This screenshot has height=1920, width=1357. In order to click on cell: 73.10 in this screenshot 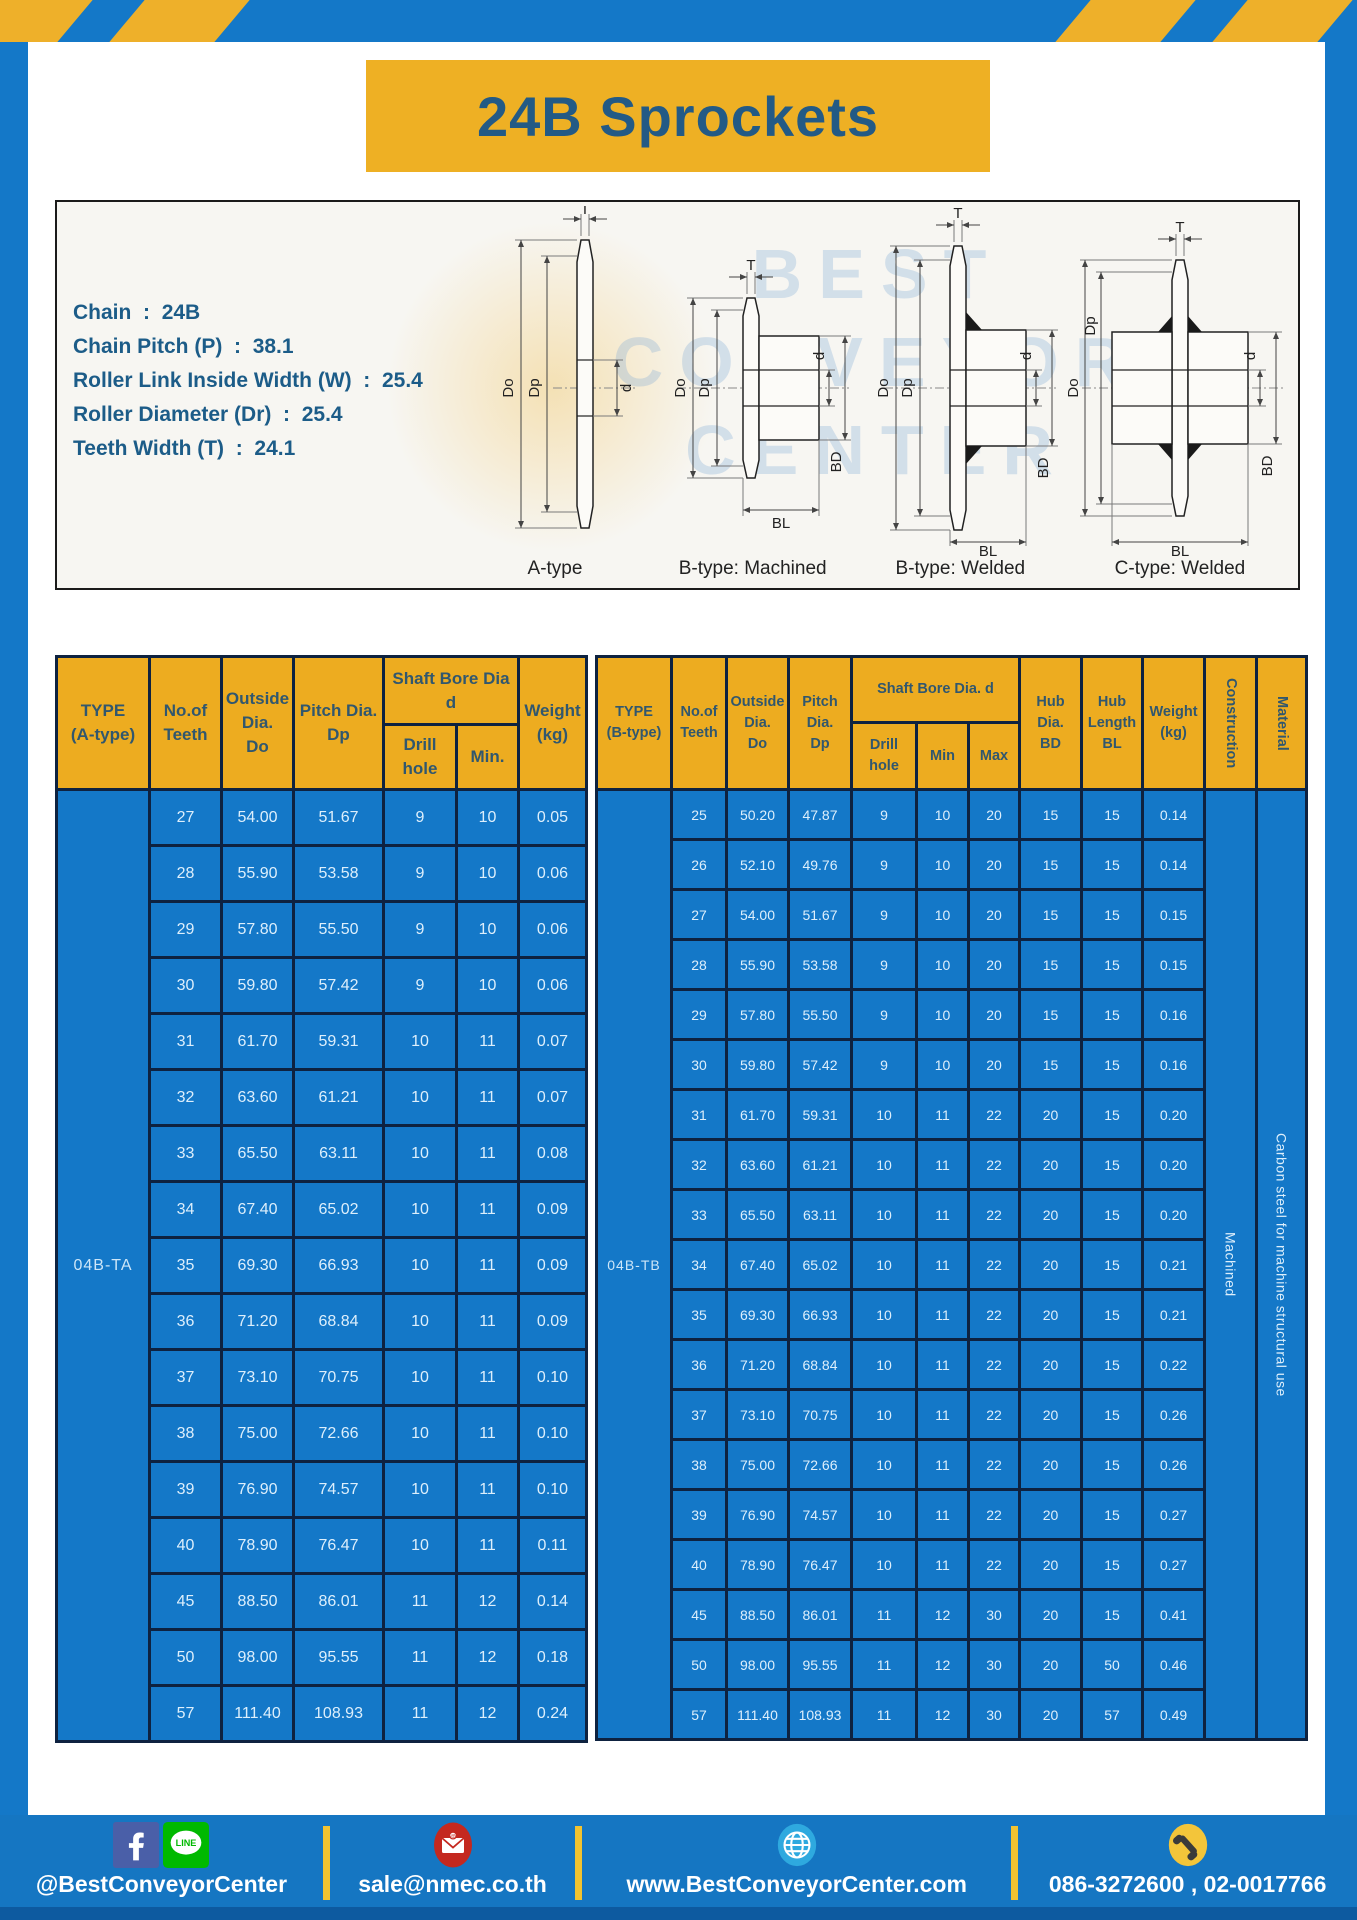, I will do `click(257, 1377)`.